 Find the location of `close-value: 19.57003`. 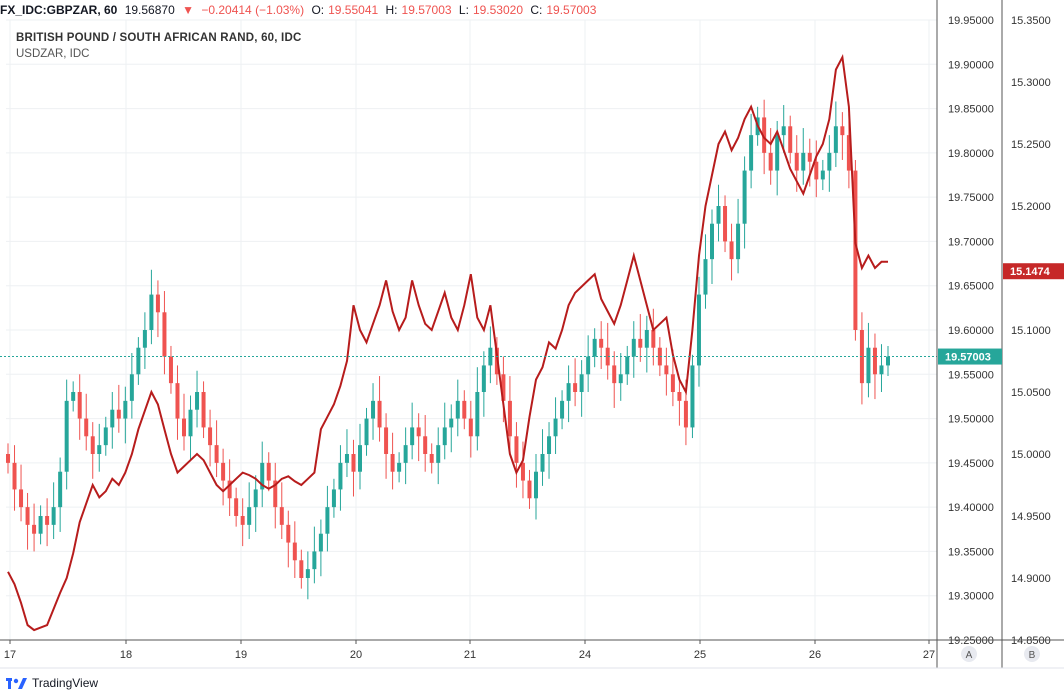

close-value: 19.57003 is located at coordinates (571, 10).